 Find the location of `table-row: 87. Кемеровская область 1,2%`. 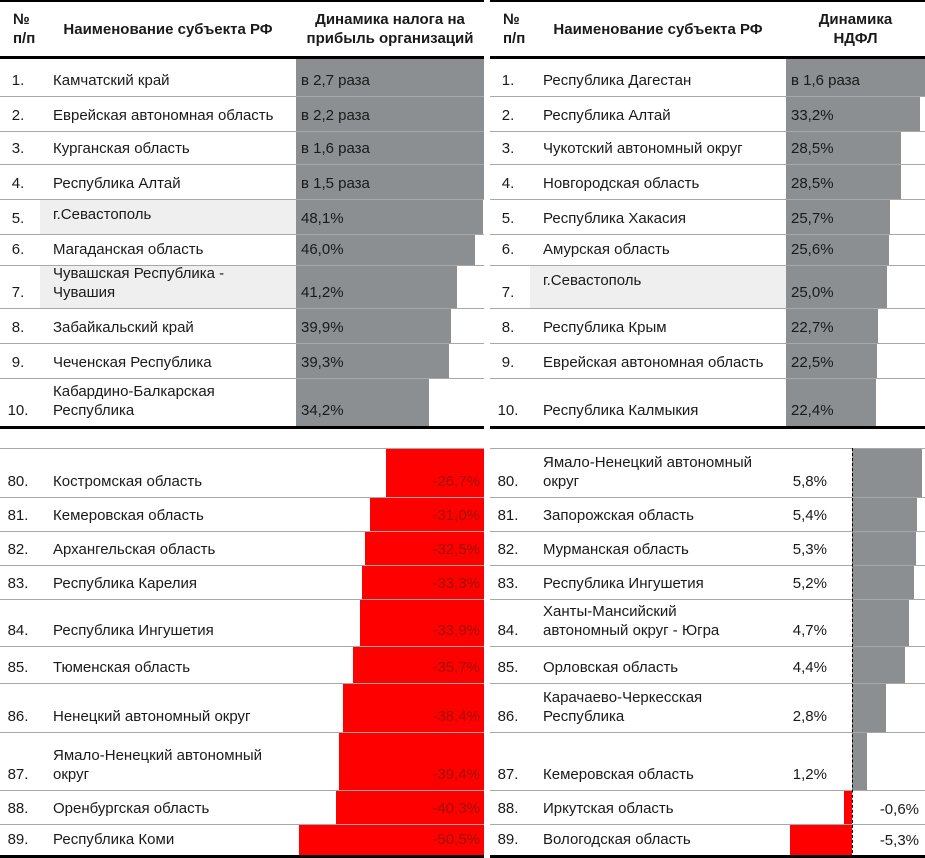

table-row: 87. Кемеровская область 1,2% is located at coordinates (707, 761).